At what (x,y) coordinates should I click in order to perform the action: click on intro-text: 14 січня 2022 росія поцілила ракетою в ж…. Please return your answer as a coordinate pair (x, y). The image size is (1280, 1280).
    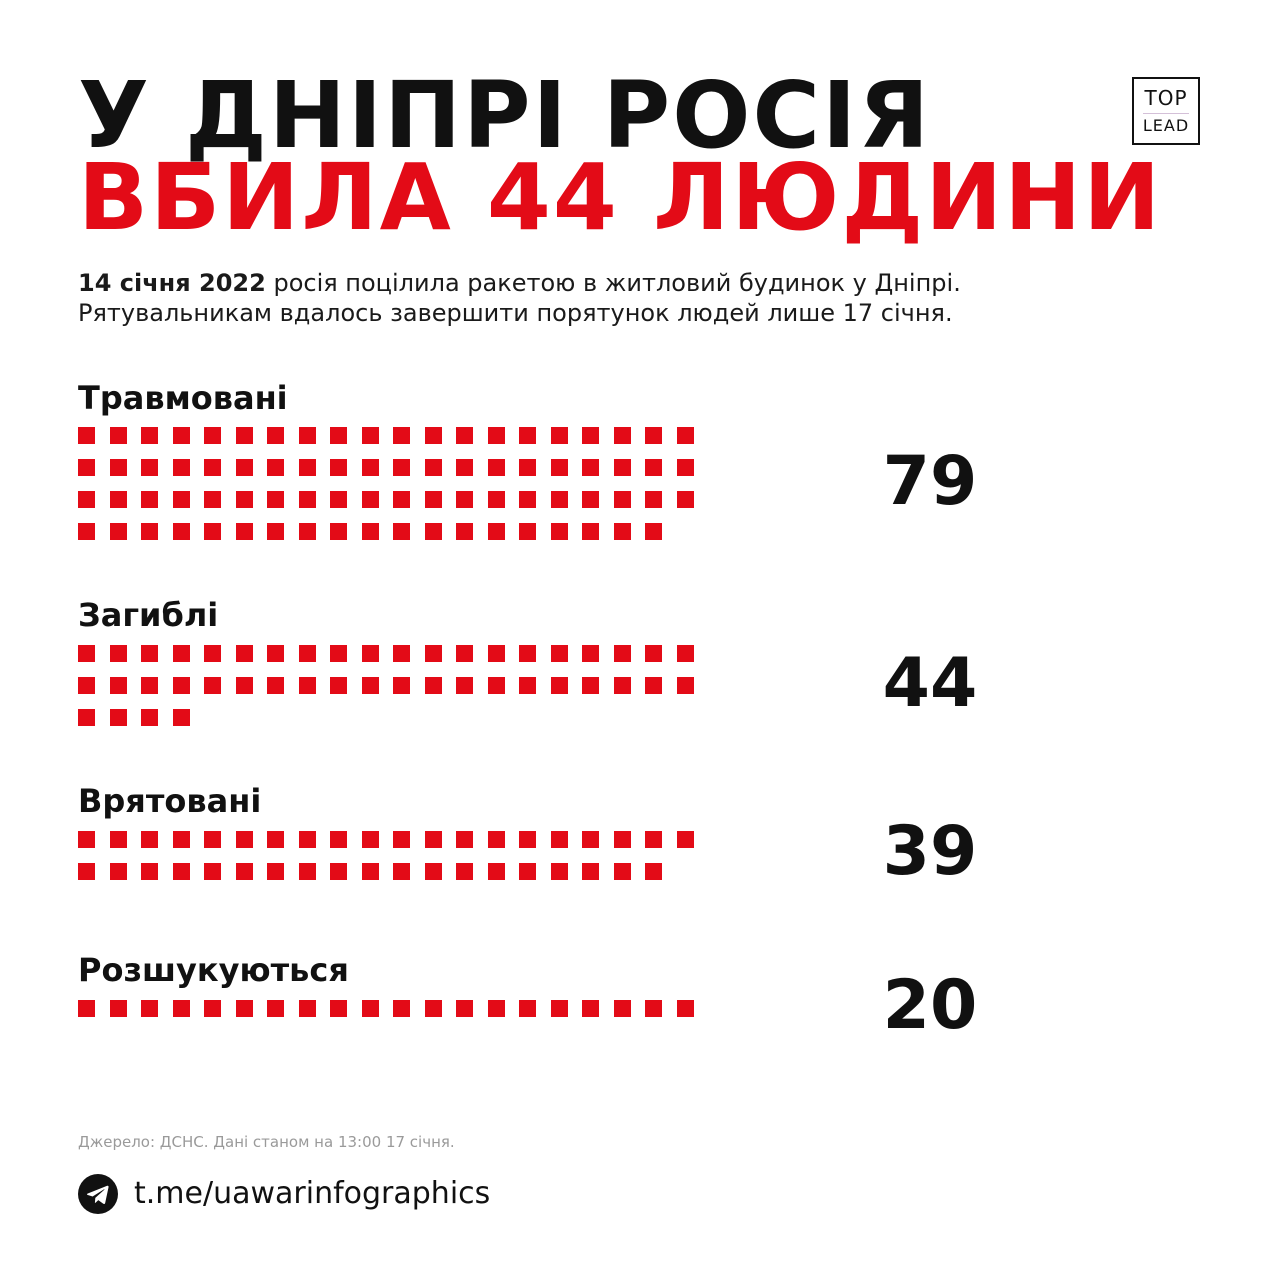
    Looking at the image, I should click on (519, 298).